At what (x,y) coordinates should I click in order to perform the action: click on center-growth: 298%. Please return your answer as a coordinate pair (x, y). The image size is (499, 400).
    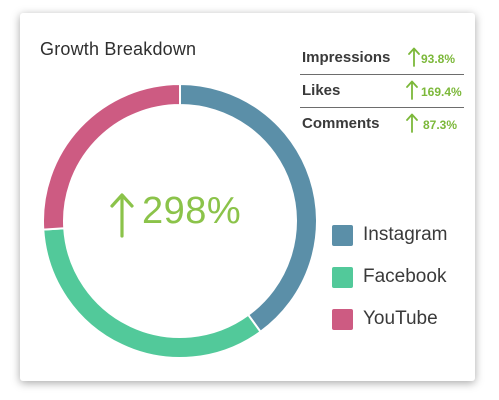
    Looking at the image, I should click on (200, 218).